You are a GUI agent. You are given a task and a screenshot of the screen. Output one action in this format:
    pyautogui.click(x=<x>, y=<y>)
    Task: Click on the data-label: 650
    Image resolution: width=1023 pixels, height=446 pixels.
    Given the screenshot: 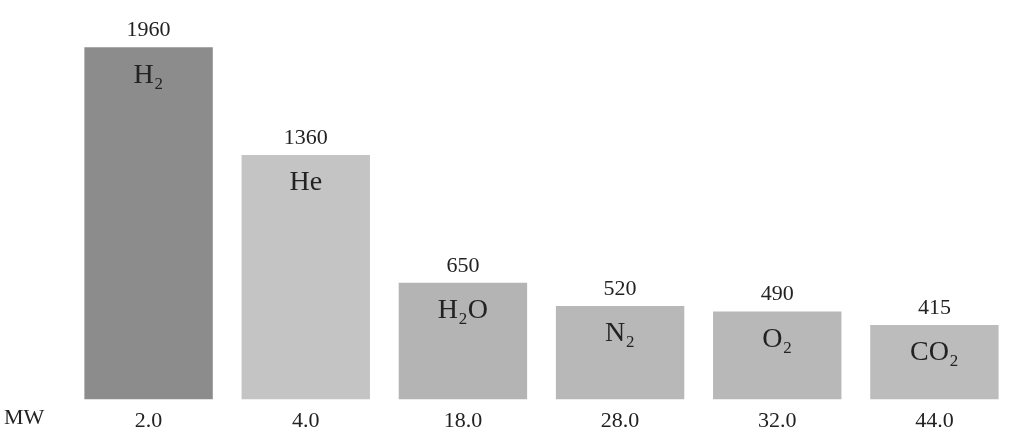 What is the action you would take?
    pyautogui.click(x=463, y=264)
    